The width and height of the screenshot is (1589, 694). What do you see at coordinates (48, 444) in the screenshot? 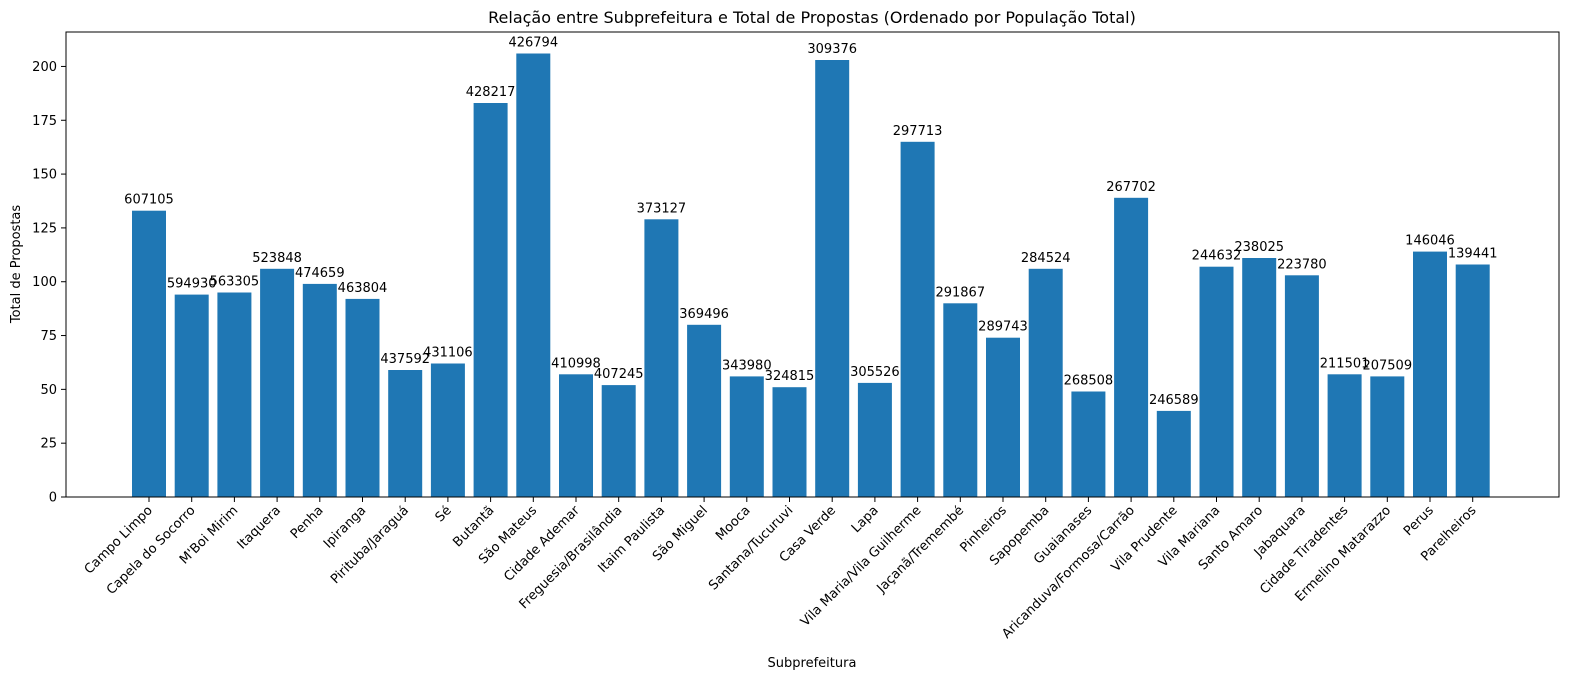
I see `y-tick-label: 25` at bounding box center [48, 444].